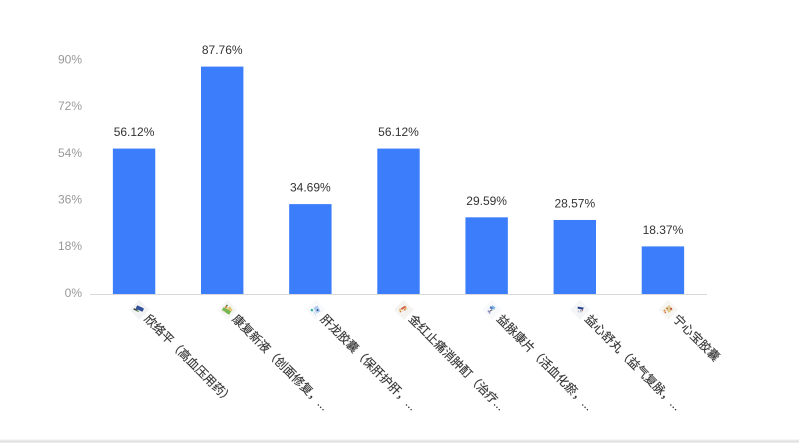 The height and width of the screenshot is (443, 799). Describe the element at coordinates (74, 293) in the screenshot. I see `svg-text: 0%` at that location.